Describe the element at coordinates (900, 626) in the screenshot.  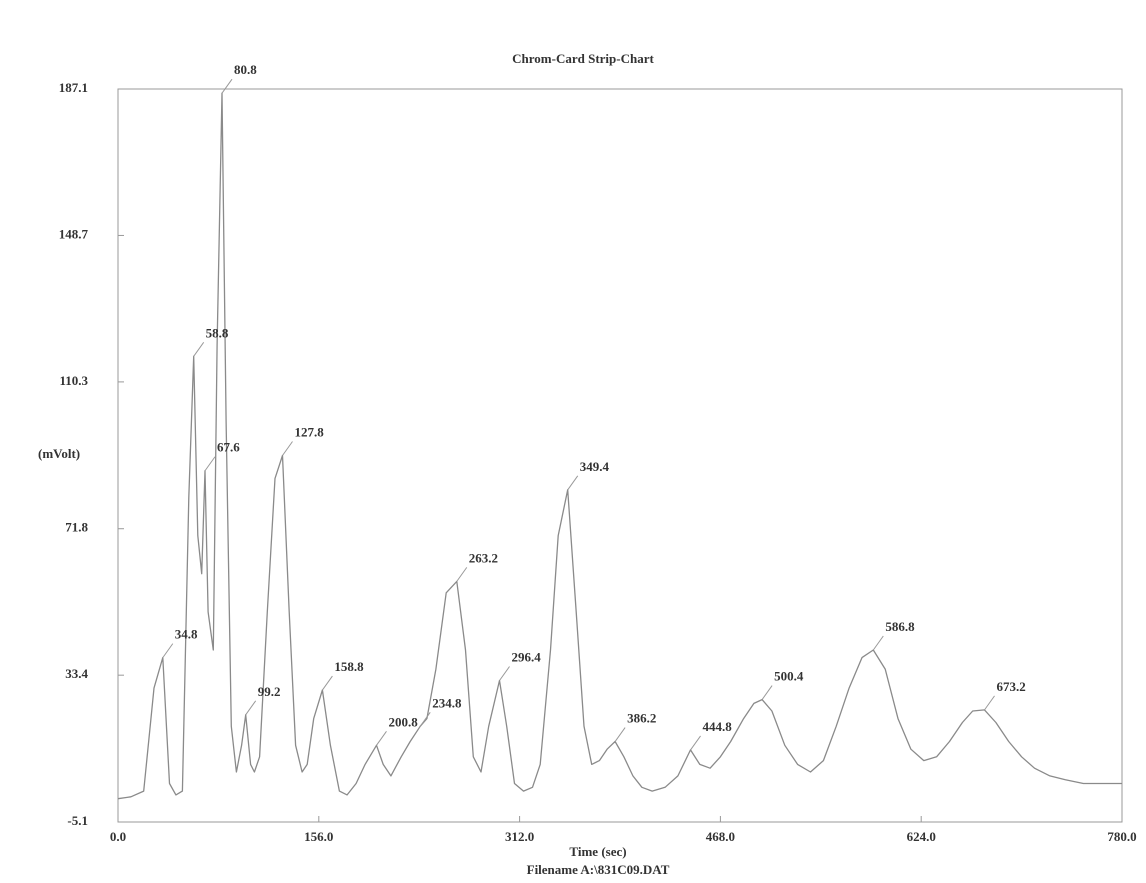
I see `peak-label: 586.8` at that location.